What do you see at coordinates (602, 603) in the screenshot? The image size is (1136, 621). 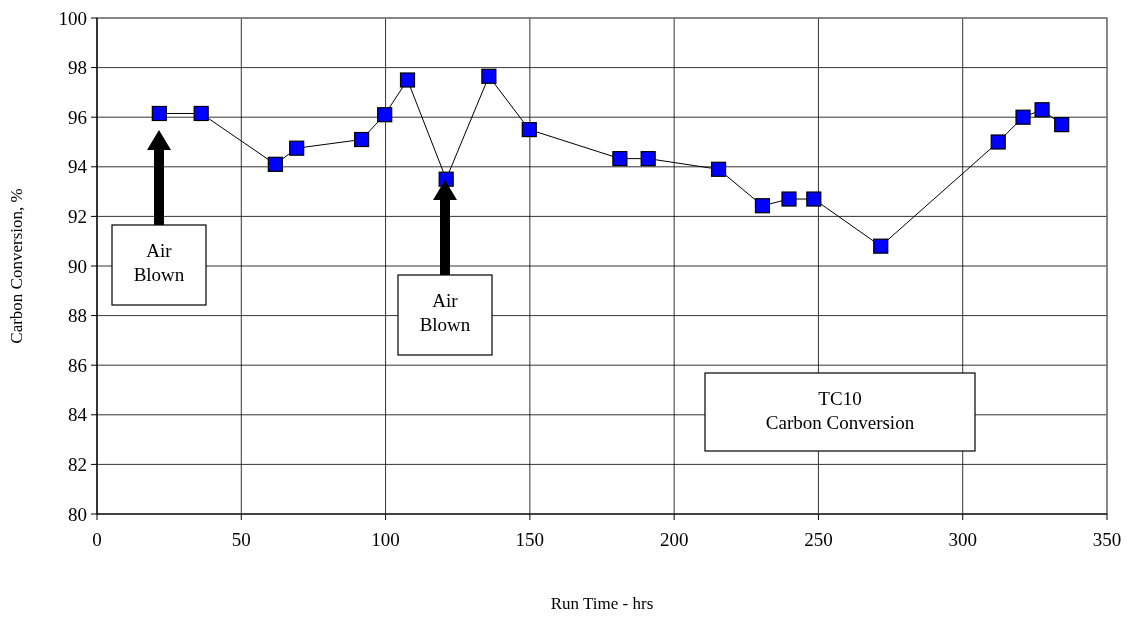 I see `x-axis-title: Run Time - hrs` at bounding box center [602, 603].